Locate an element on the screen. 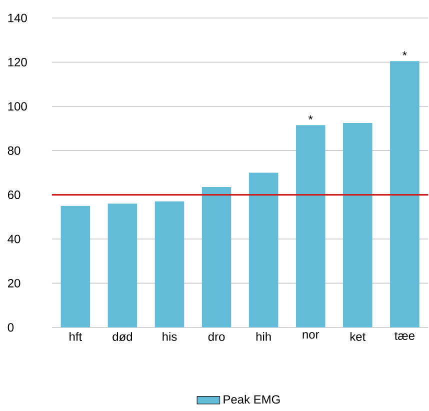 The width and height of the screenshot is (429, 411). y-tick-label: 20 is located at coordinates (14, 283).